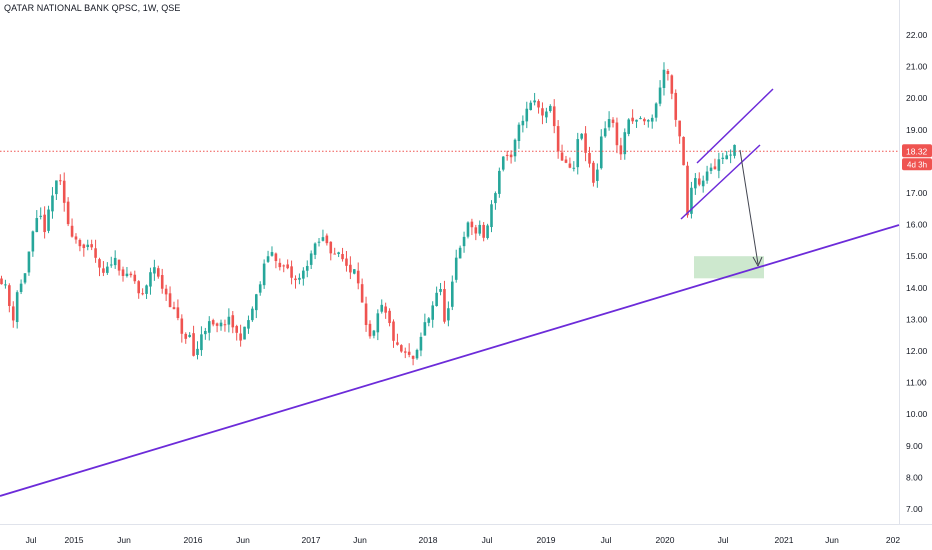  Describe the element at coordinates (917, 319) in the screenshot. I see `y-tick-label: 13.00` at that location.